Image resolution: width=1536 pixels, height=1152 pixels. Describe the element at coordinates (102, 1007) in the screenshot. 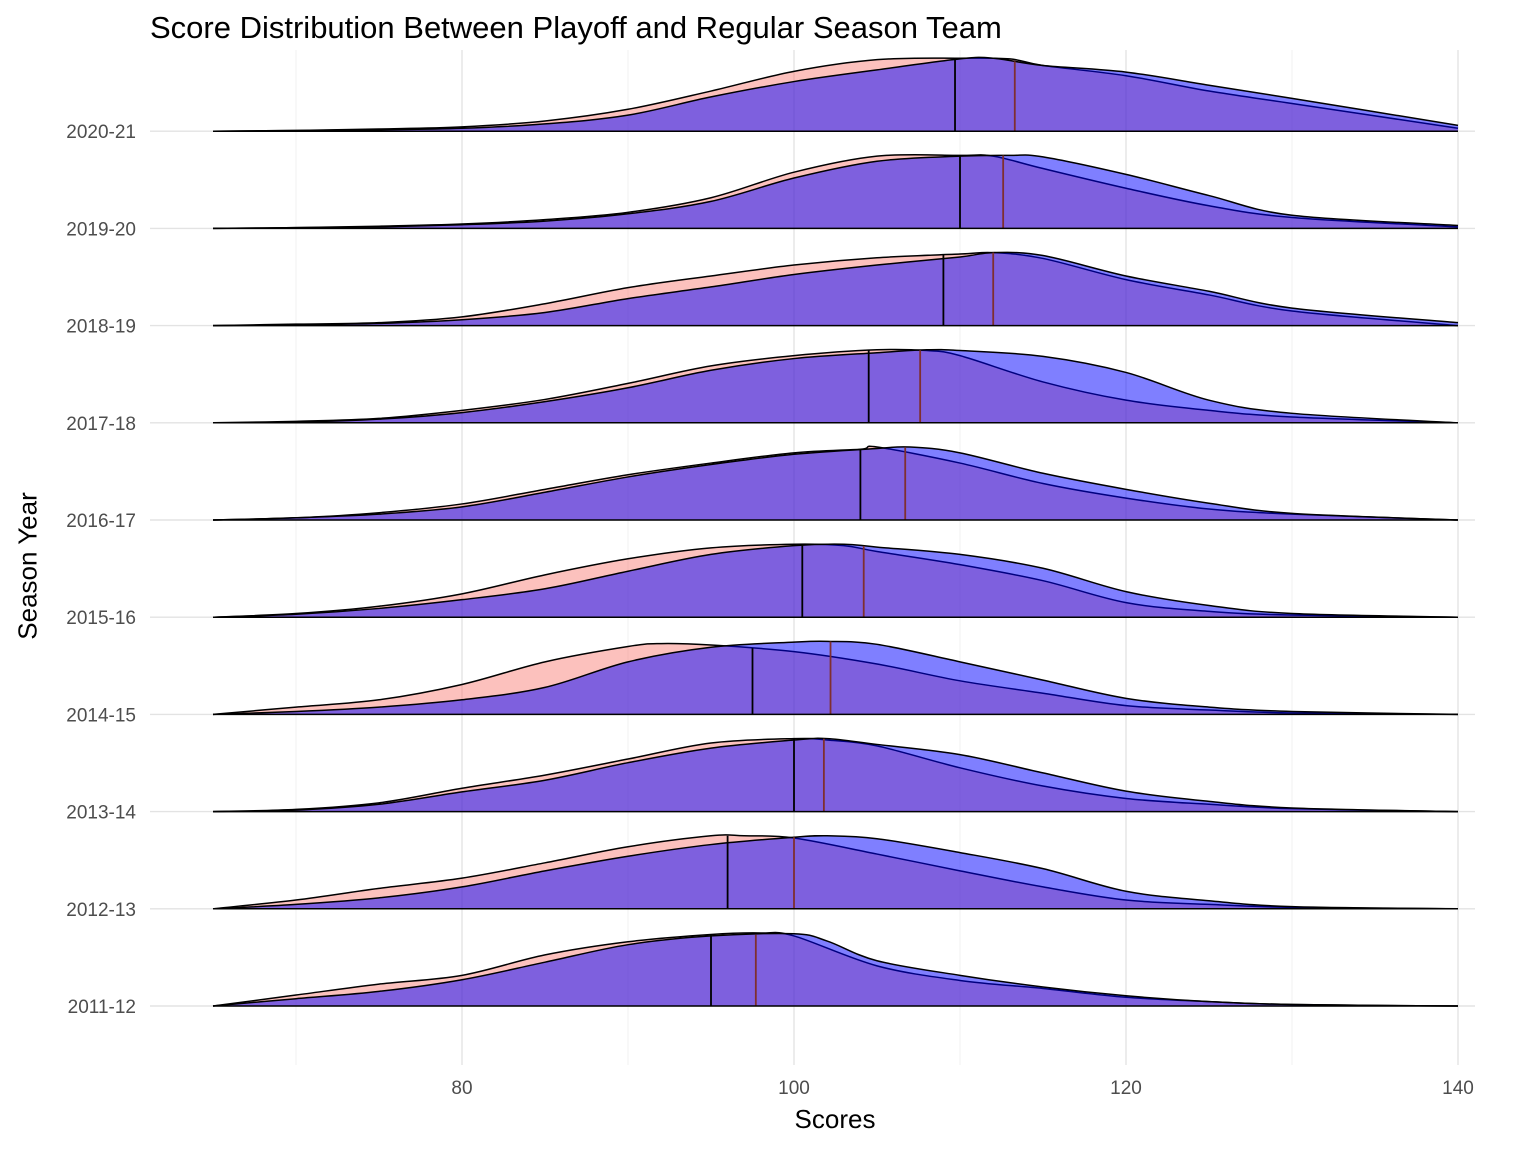

I see `y-tick-label: 2011-12` at that location.